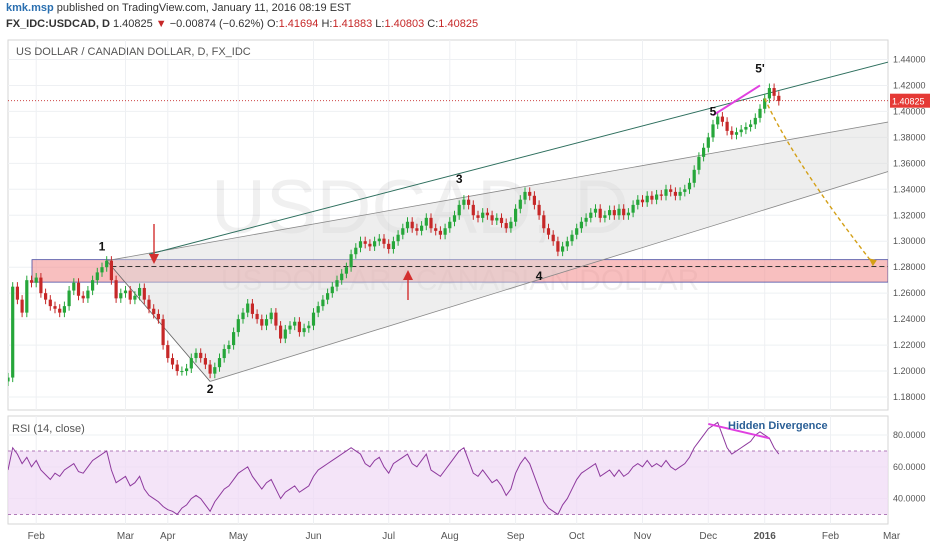  What do you see at coordinates (909, 467) in the screenshot?
I see `rsi-y-tick-label: 60.0000` at bounding box center [909, 467].